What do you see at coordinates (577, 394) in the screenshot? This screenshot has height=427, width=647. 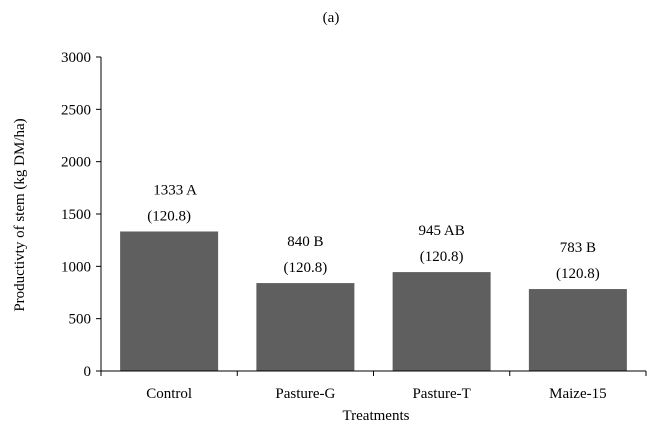 I see `x-tick-label: Maize-15` at bounding box center [577, 394].